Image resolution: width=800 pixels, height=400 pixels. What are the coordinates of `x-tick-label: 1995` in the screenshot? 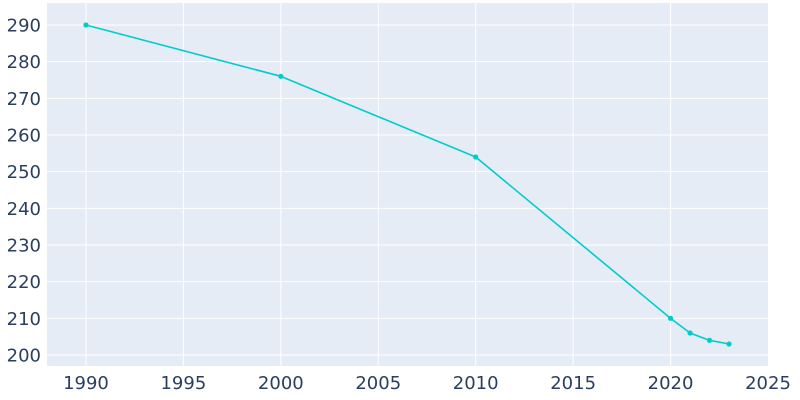 It's located at (183, 383).